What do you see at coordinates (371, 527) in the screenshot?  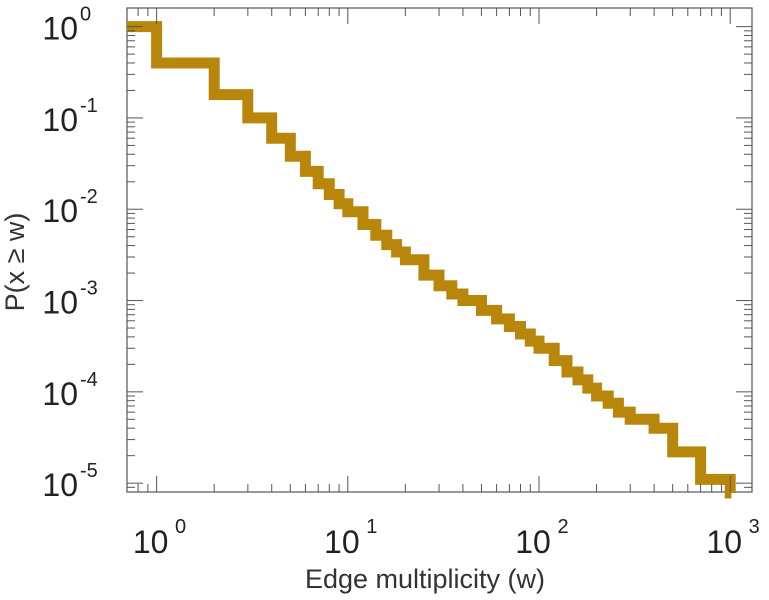 I see `x-tick-exponent: 1` at bounding box center [371, 527].